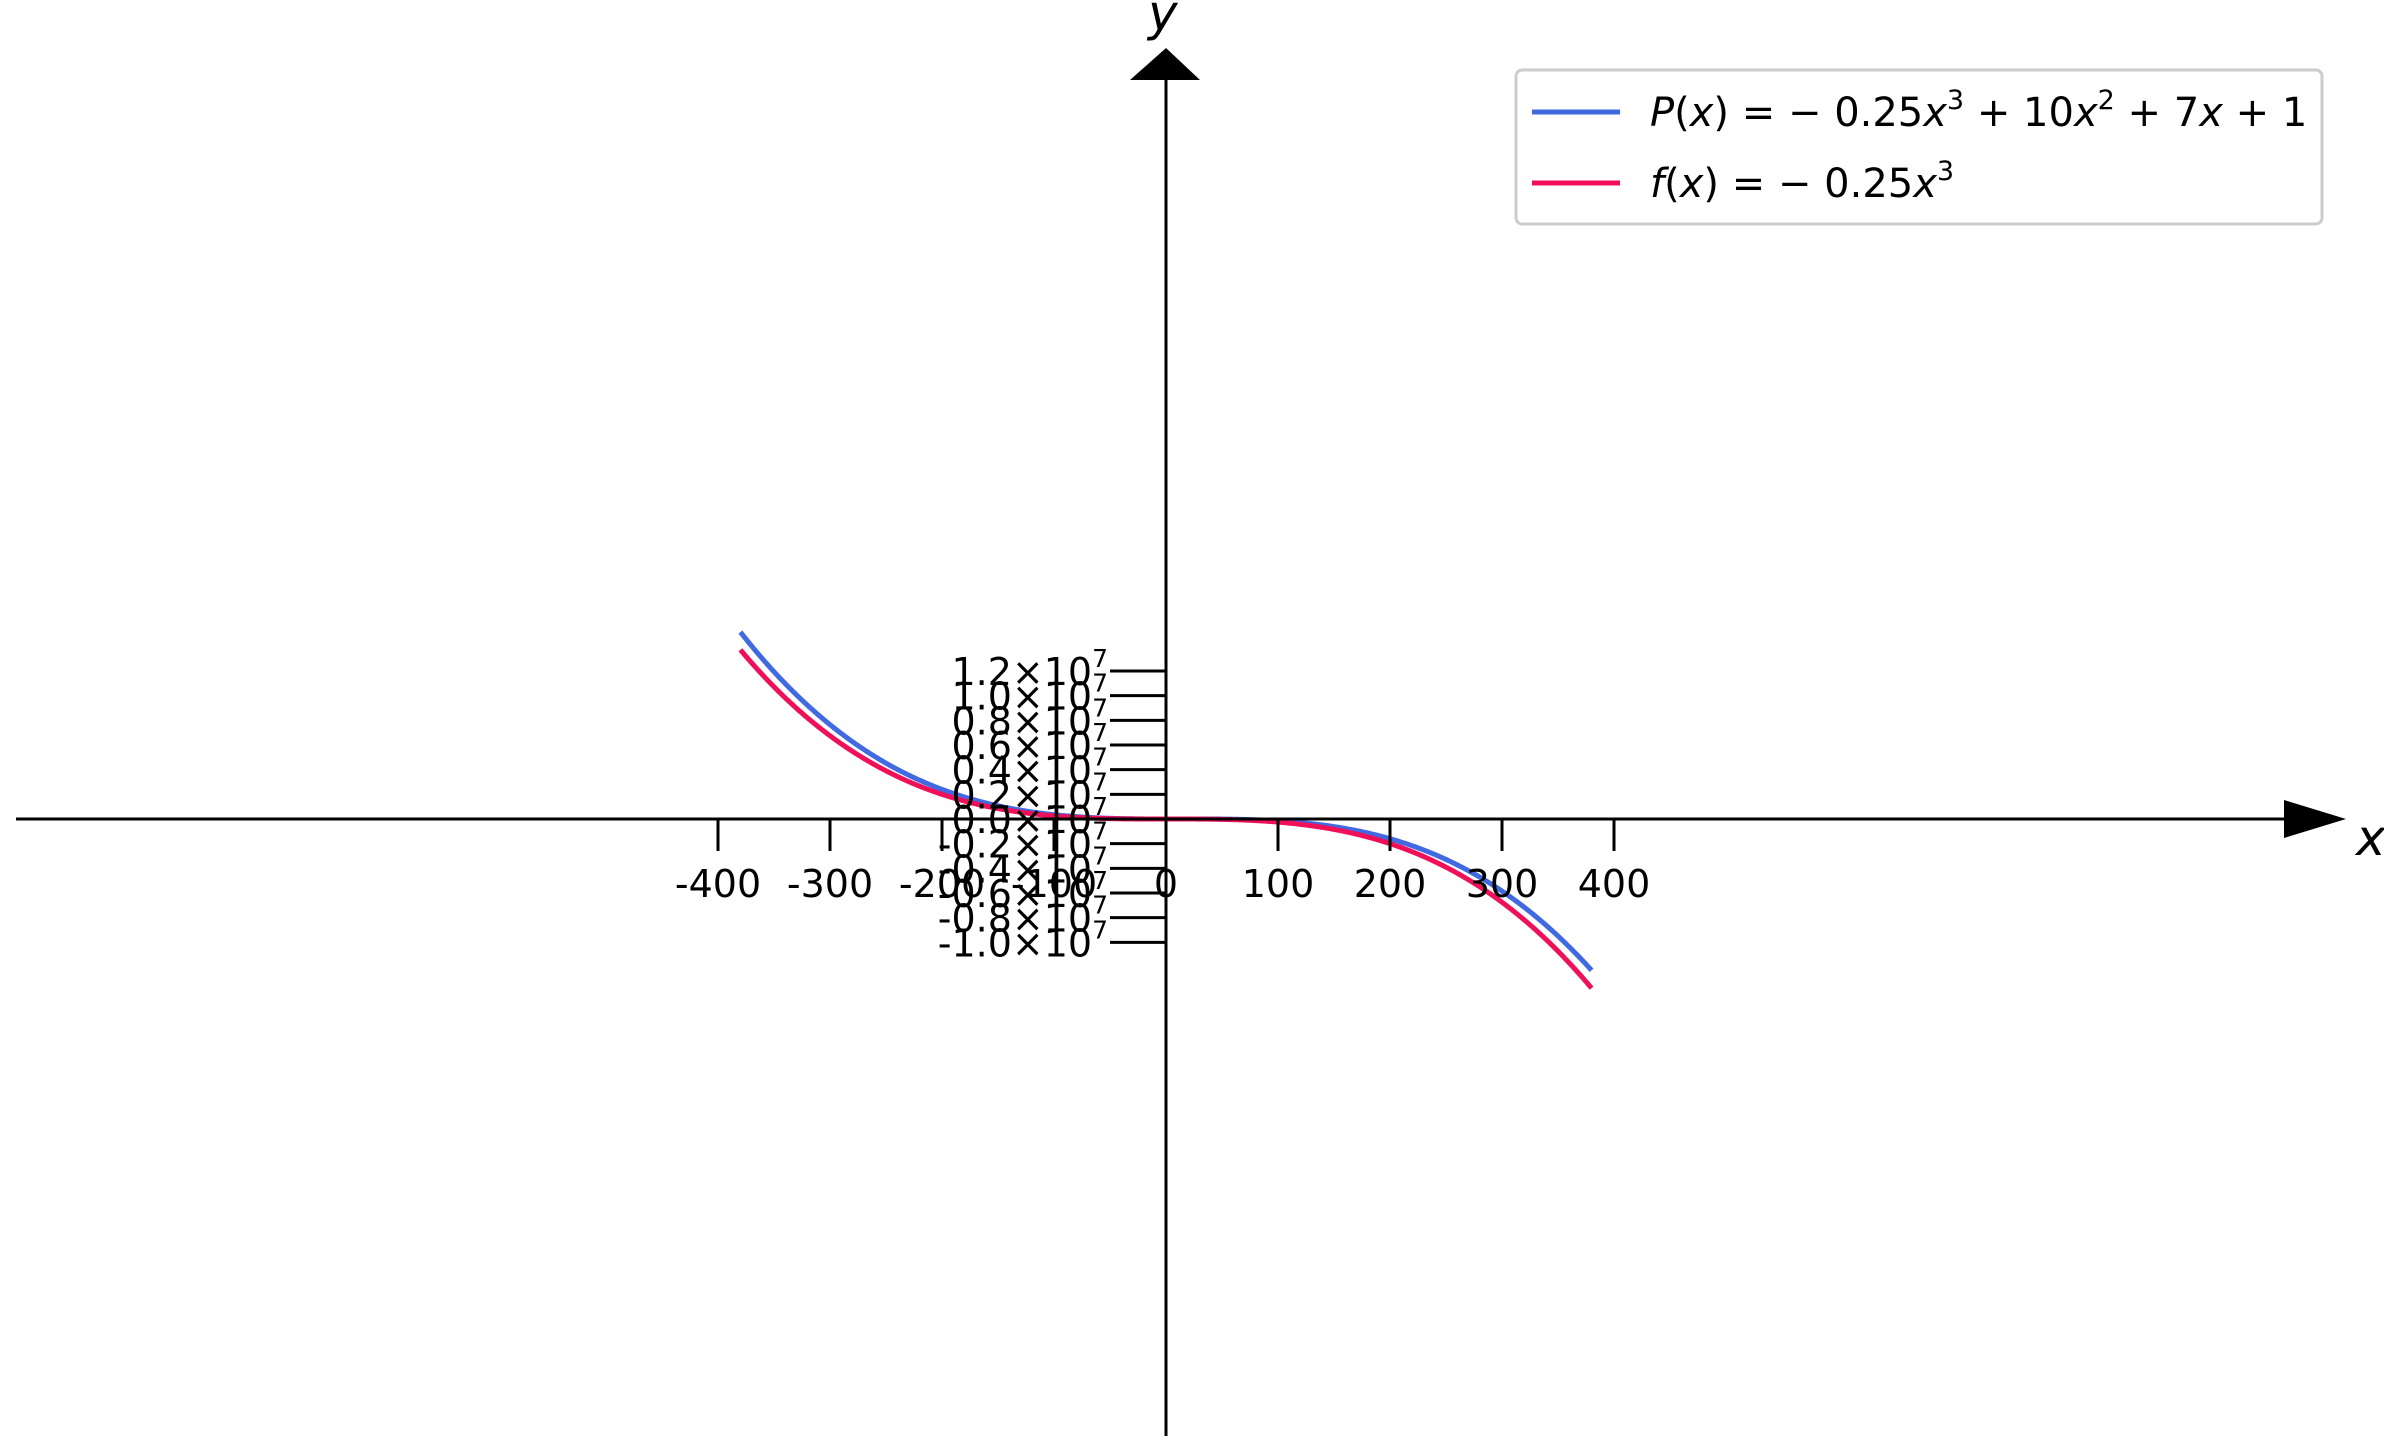 This screenshot has height=1448, width=2384. I want to click on y-tick-label: 1.0×10⁷, so click(1029, 694).